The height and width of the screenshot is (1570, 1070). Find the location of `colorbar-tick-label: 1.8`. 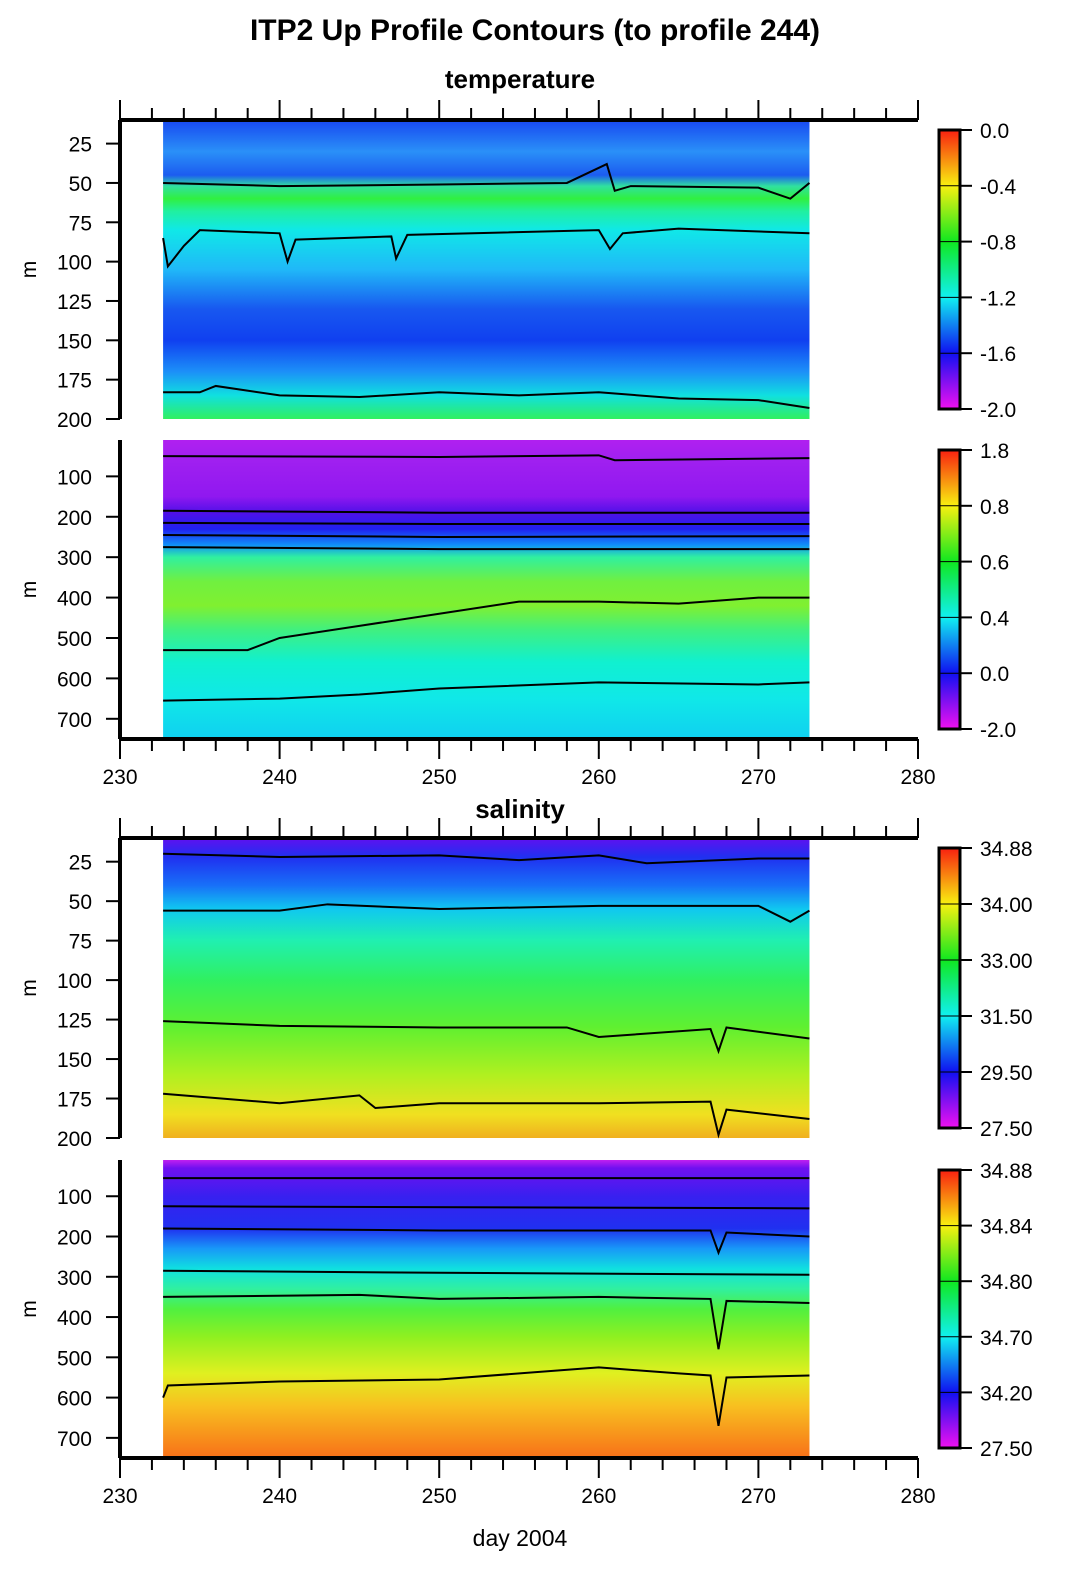

colorbar-tick-label: 1.8 is located at coordinates (994, 451).